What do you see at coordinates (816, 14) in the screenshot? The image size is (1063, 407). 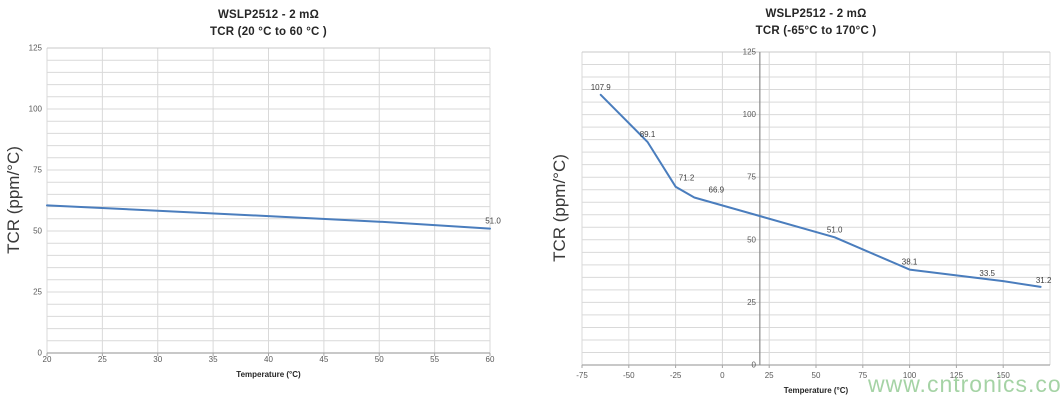 I see `chart2-title: WSLP2512 - 2 mΩ` at bounding box center [816, 14].